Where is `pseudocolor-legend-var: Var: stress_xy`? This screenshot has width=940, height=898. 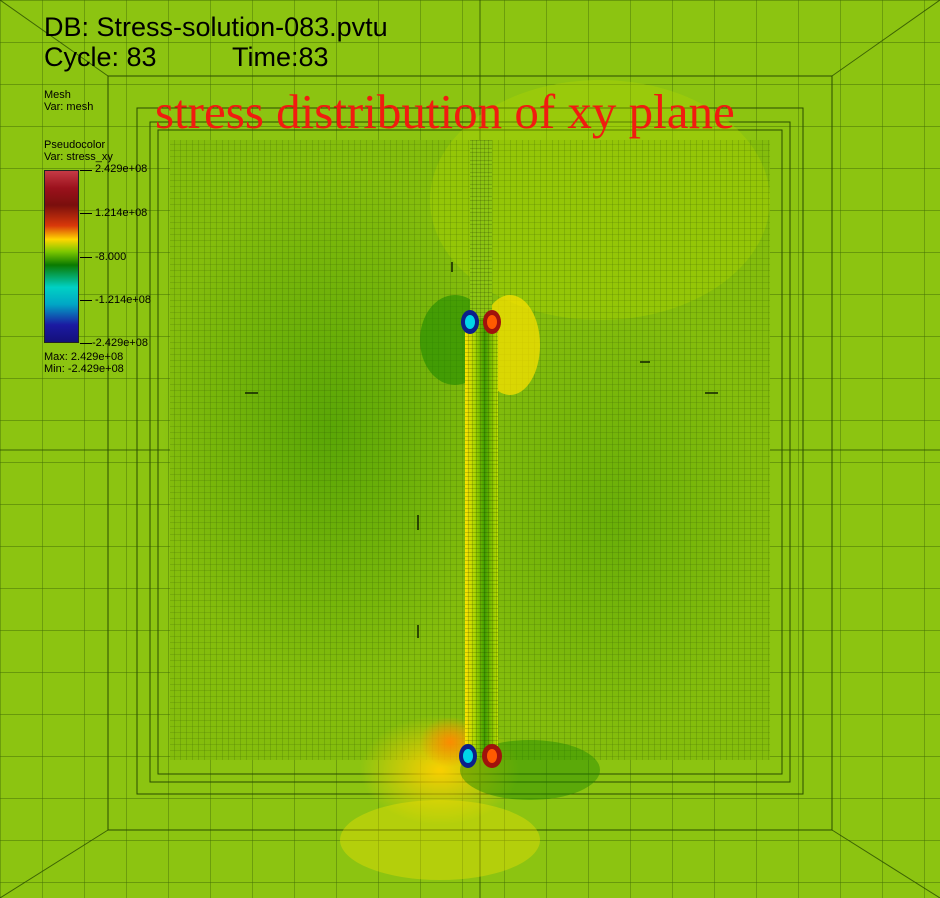 pseudocolor-legend-var: Var: stress_xy is located at coordinates (78, 157).